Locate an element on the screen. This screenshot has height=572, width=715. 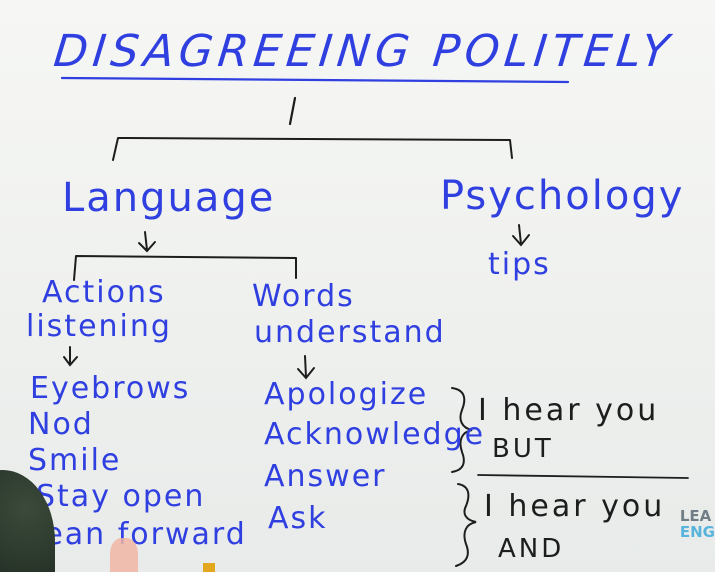
language-arrow is located at coordinates (147, 242).